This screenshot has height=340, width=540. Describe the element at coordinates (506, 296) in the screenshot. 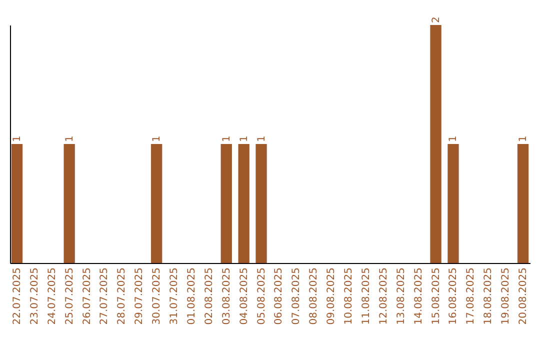

I see `x-tick-label: 19.08.2025` at that location.